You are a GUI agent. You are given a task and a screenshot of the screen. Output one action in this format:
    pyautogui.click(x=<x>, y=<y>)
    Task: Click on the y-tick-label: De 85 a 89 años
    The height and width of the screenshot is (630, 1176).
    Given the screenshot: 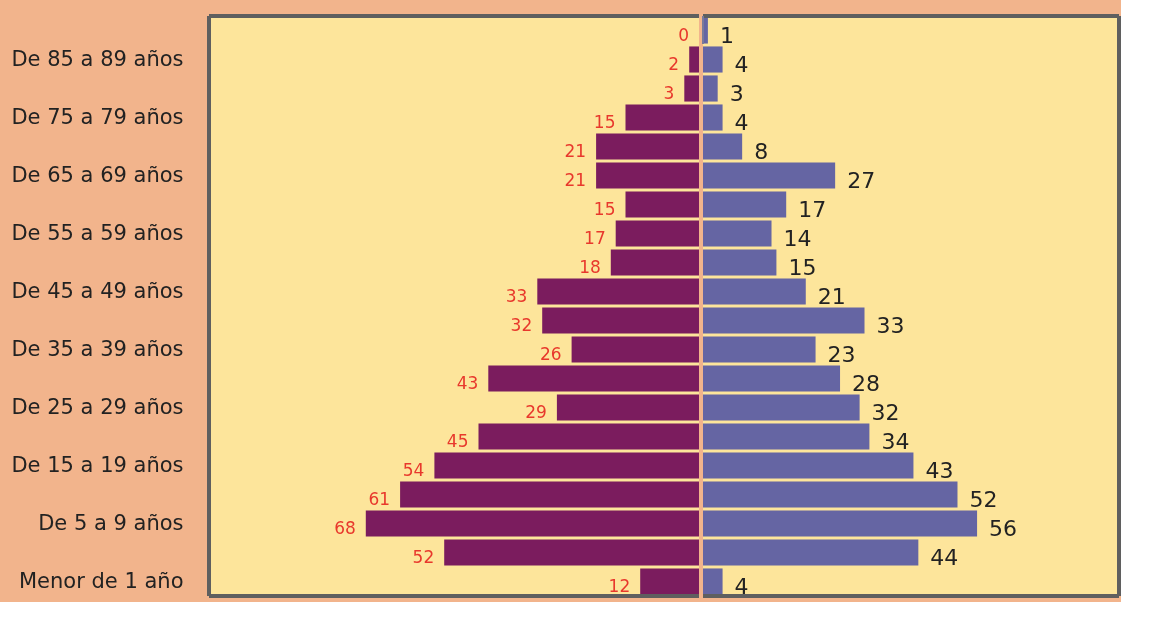 What is the action you would take?
    pyautogui.click(x=97, y=58)
    